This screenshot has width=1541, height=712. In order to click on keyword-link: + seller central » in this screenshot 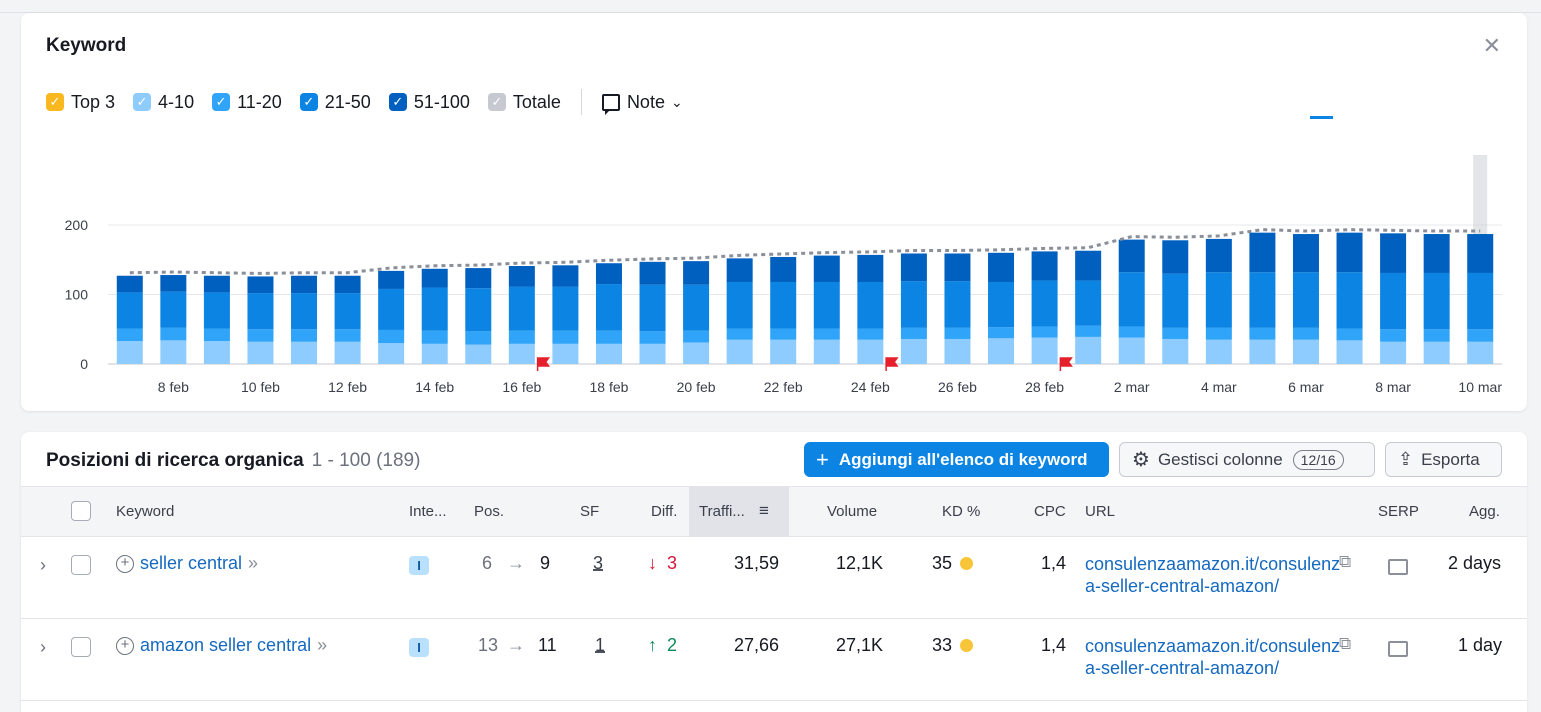, I will do `click(187, 563)`.